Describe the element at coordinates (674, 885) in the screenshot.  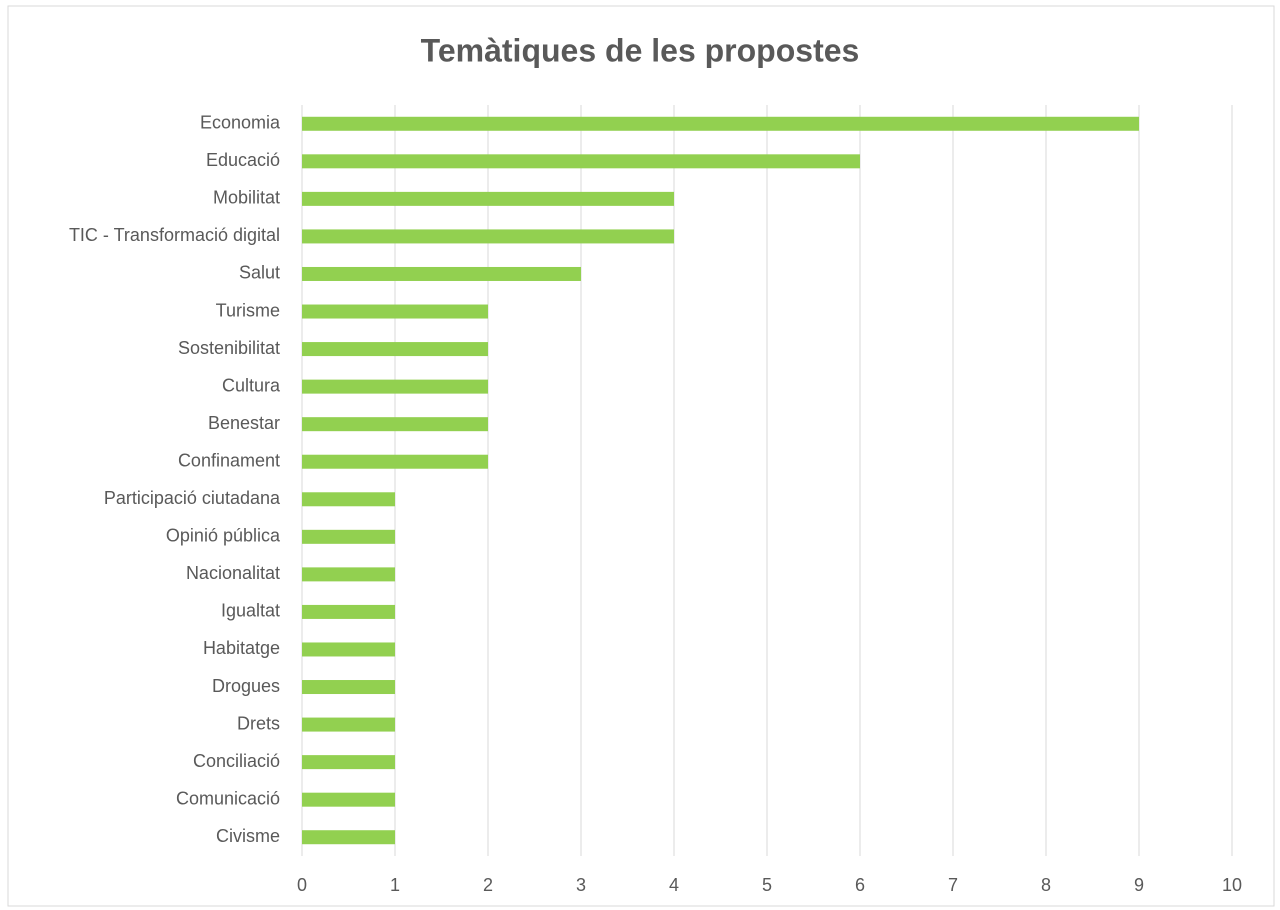
I see `x-tick-label: 4` at that location.